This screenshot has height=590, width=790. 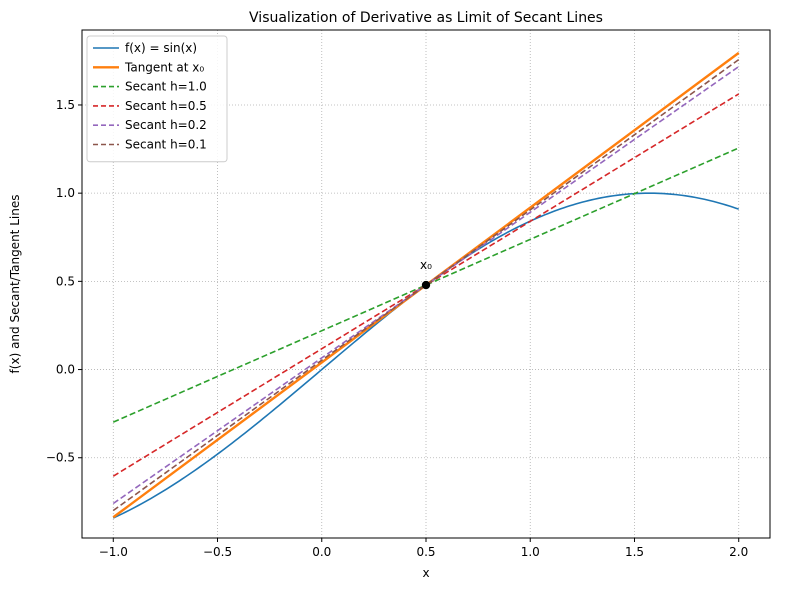 What do you see at coordinates (65, 193) in the screenshot?
I see `y-tick-label: 1.0` at bounding box center [65, 193].